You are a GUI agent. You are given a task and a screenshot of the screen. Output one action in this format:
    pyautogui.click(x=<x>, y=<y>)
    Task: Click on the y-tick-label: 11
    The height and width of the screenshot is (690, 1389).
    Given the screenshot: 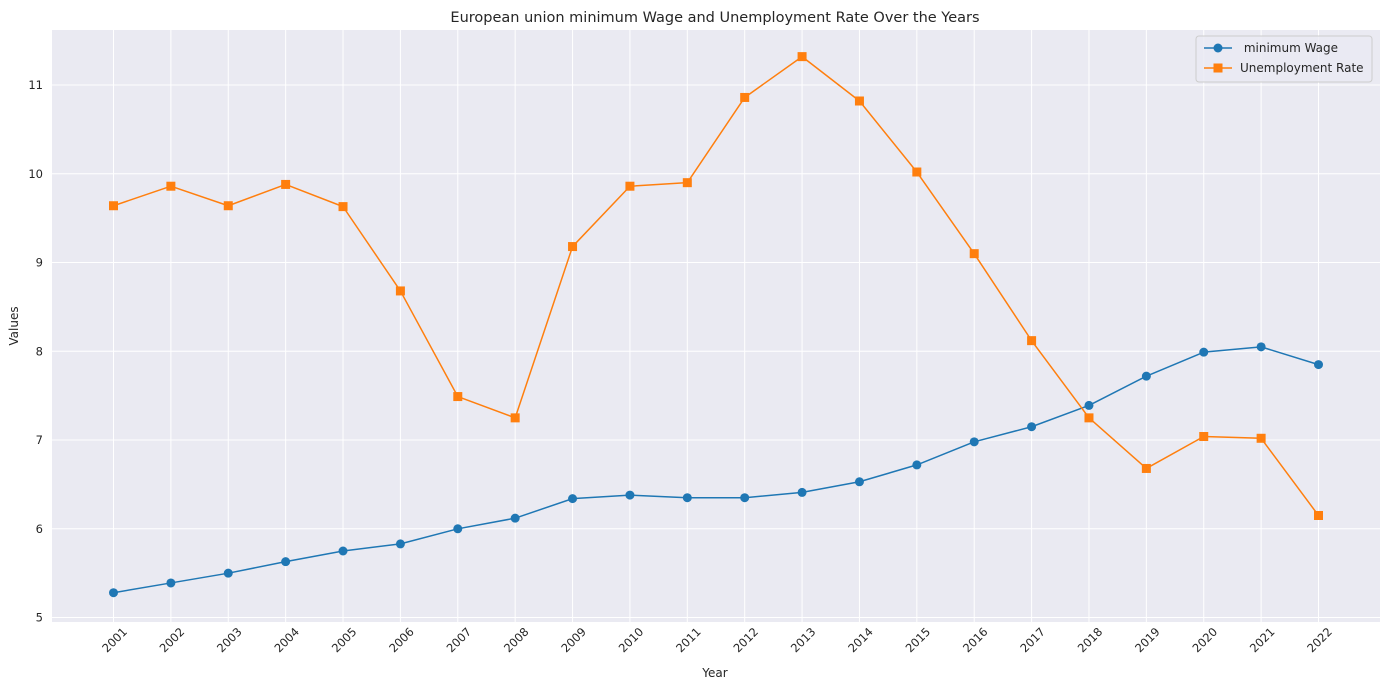 What is the action you would take?
    pyautogui.click(x=35, y=85)
    